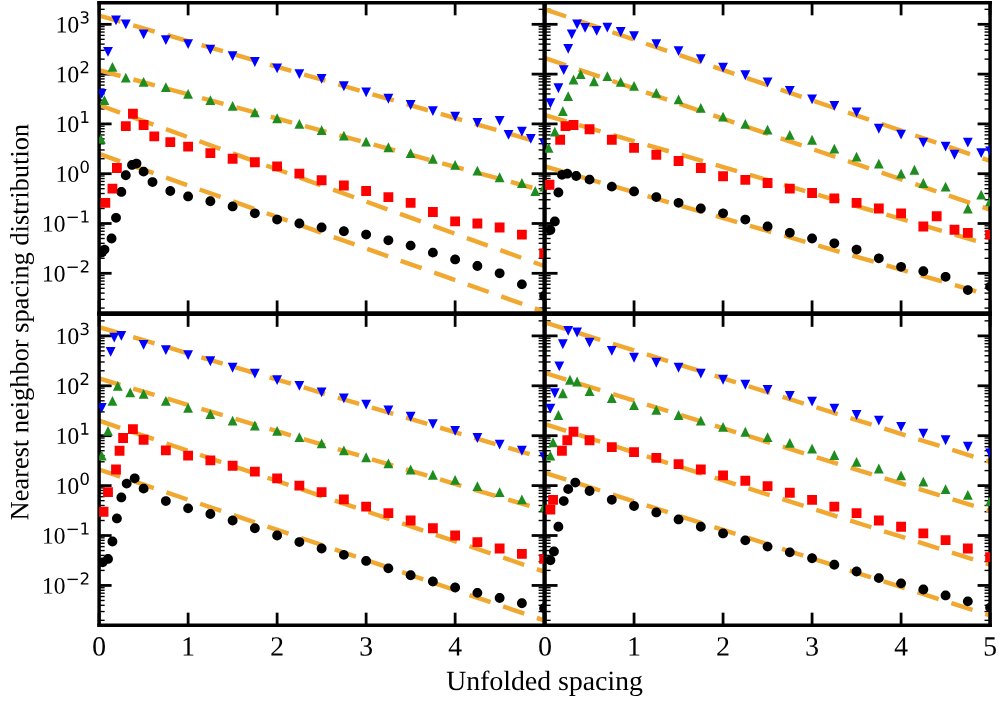 The height and width of the screenshot is (708, 1001). Describe the element at coordinates (544, 683) in the screenshot. I see `x-axis-title: Unfolded spacing` at that location.